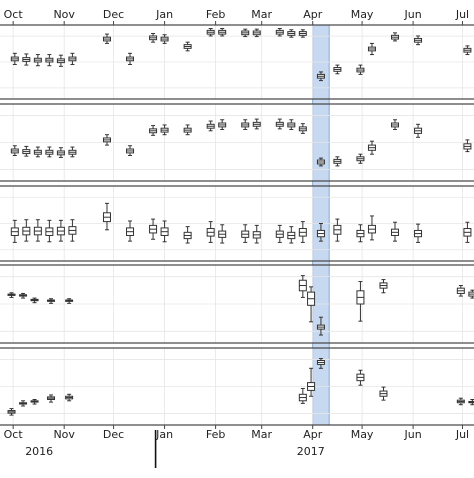 The width and height of the screenshot is (474, 478). What do you see at coordinates (64, 14) in the screenshot?
I see `top-tick-label: Nov` at bounding box center [64, 14].